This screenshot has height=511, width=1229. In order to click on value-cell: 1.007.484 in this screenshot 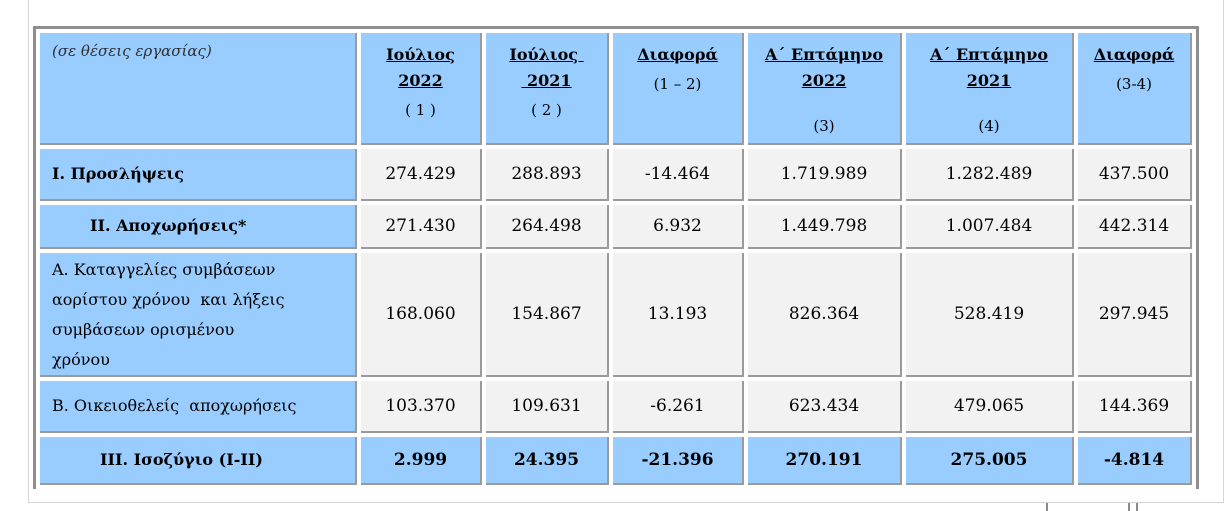, I will do `click(990, 227)`.